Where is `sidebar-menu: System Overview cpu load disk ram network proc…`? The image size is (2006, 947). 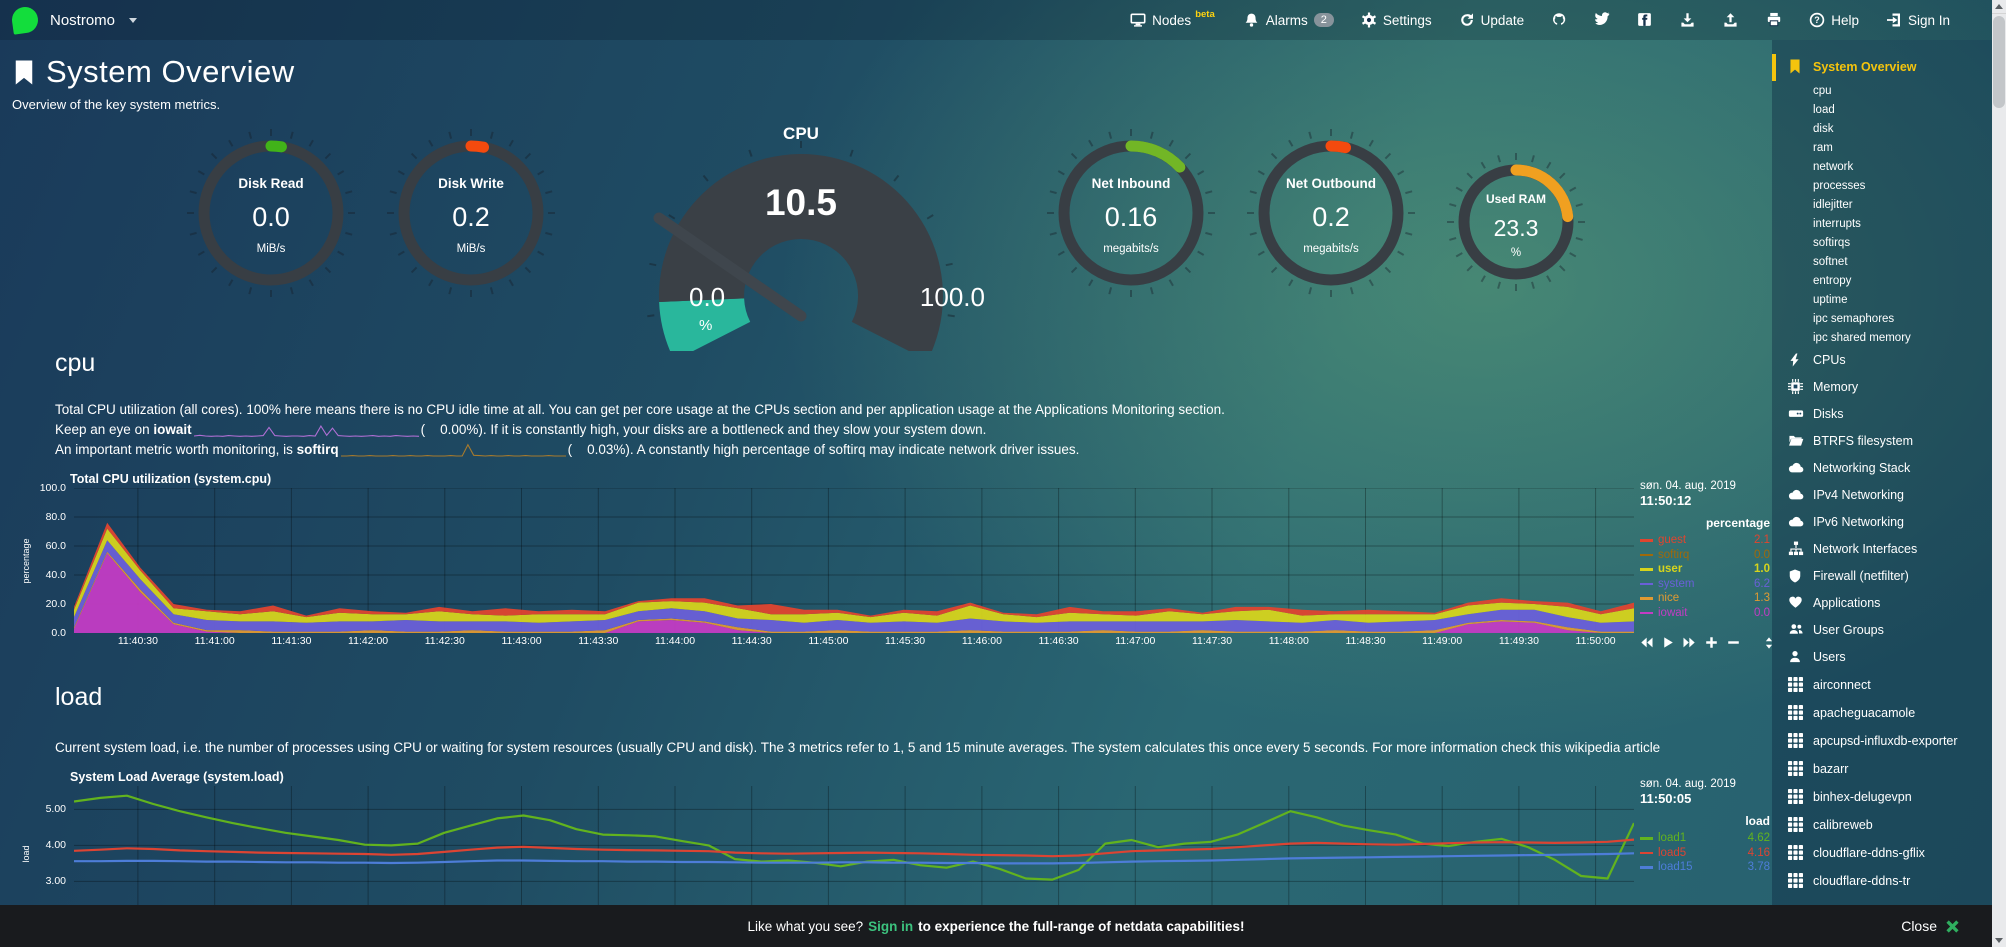 sidebar-menu: System Overview cpu load disk ram network proc… is located at coordinates (1882, 472).